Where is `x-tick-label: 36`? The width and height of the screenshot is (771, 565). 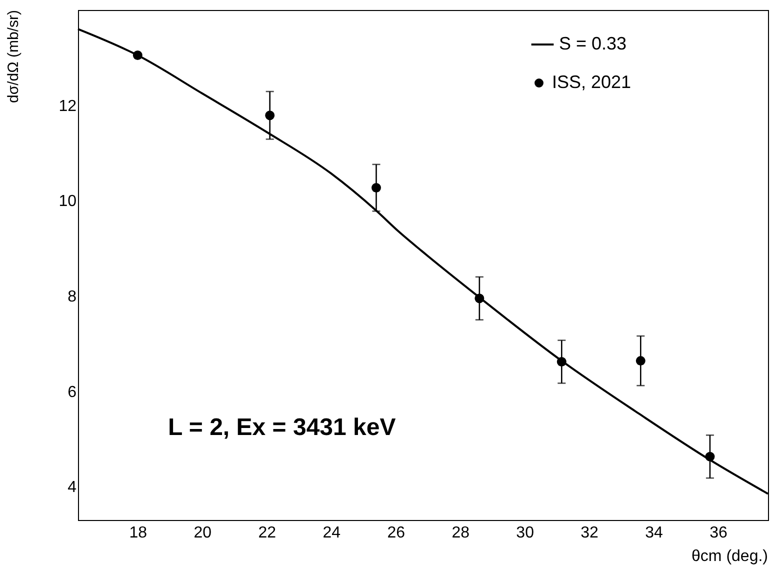
x-tick-label: 36 is located at coordinates (719, 533).